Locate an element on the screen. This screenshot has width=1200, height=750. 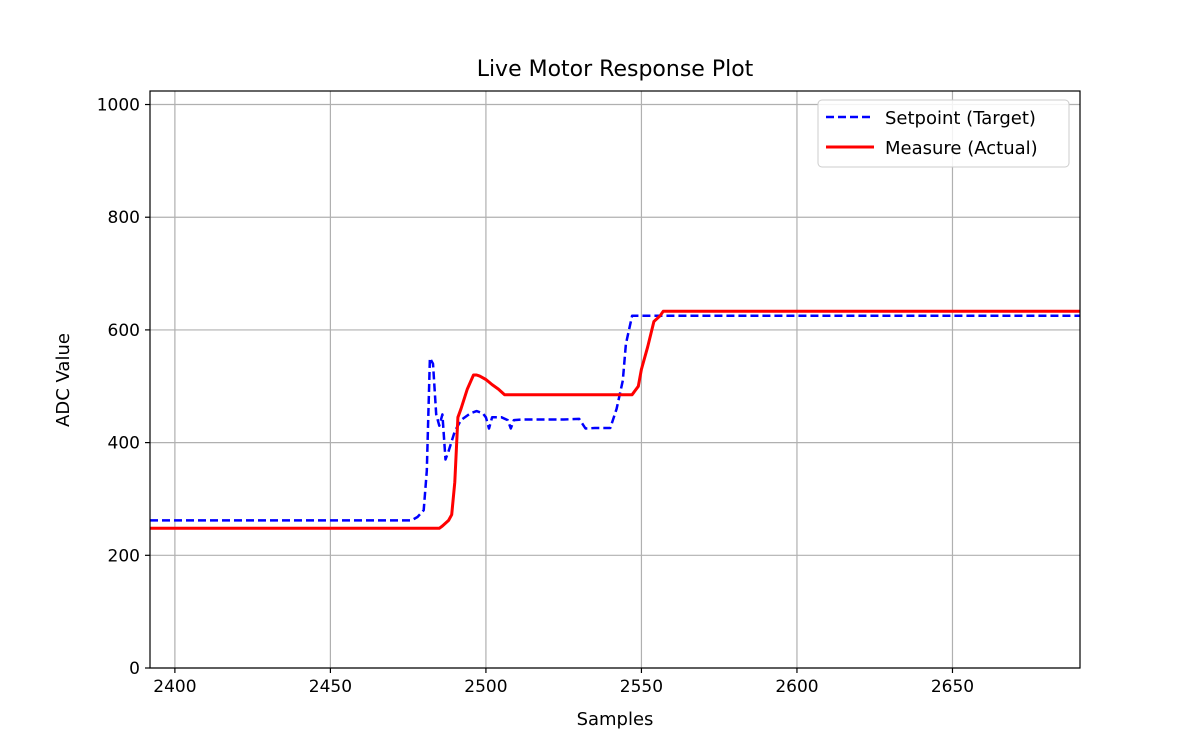
legend-label-measure: Measure (Actual) is located at coordinates (961, 148).